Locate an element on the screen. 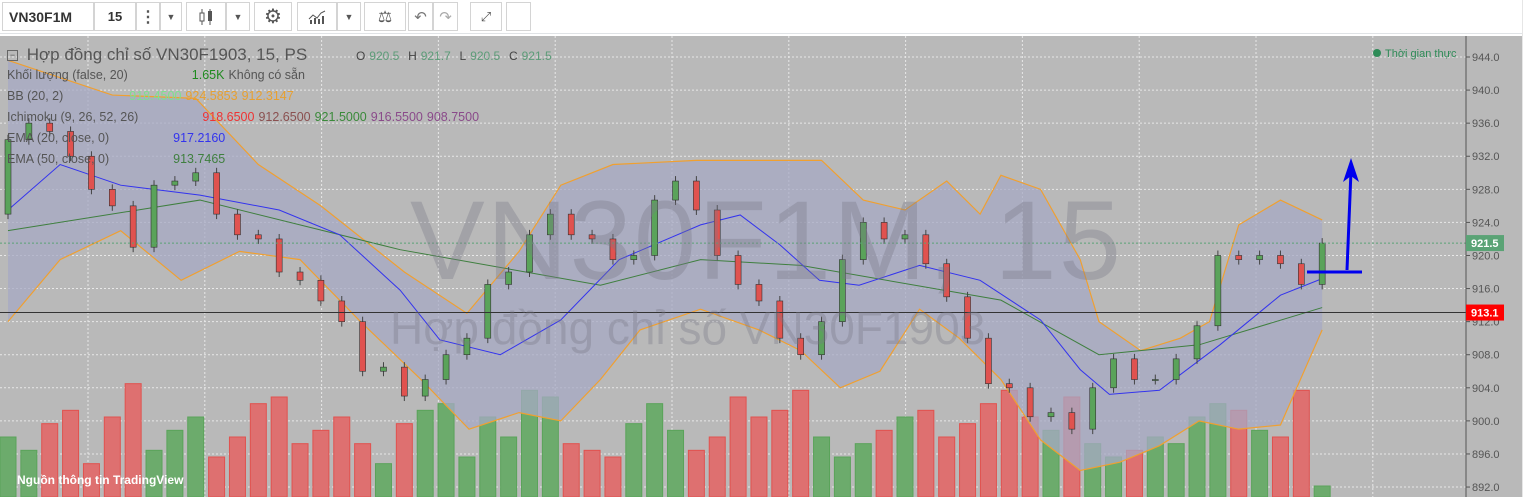 Image resolution: width=1538 pixels, height=497 pixels. price-axis-label: 924.0 is located at coordinates (1486, 223).